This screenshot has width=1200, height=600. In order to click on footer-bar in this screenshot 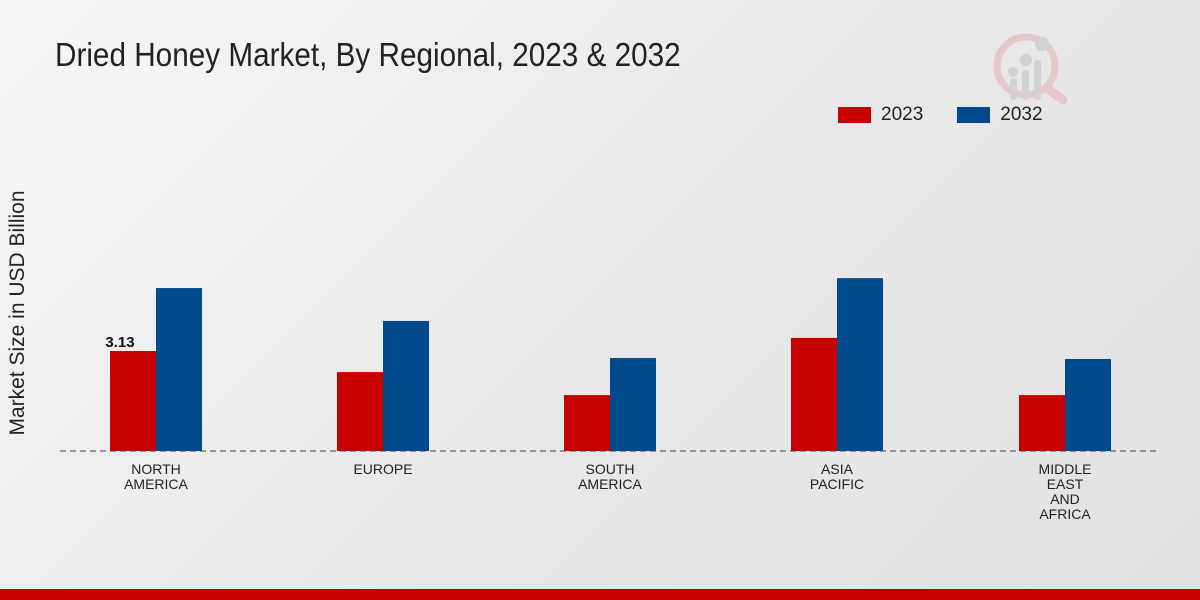, I will do `click(600, 594)`.